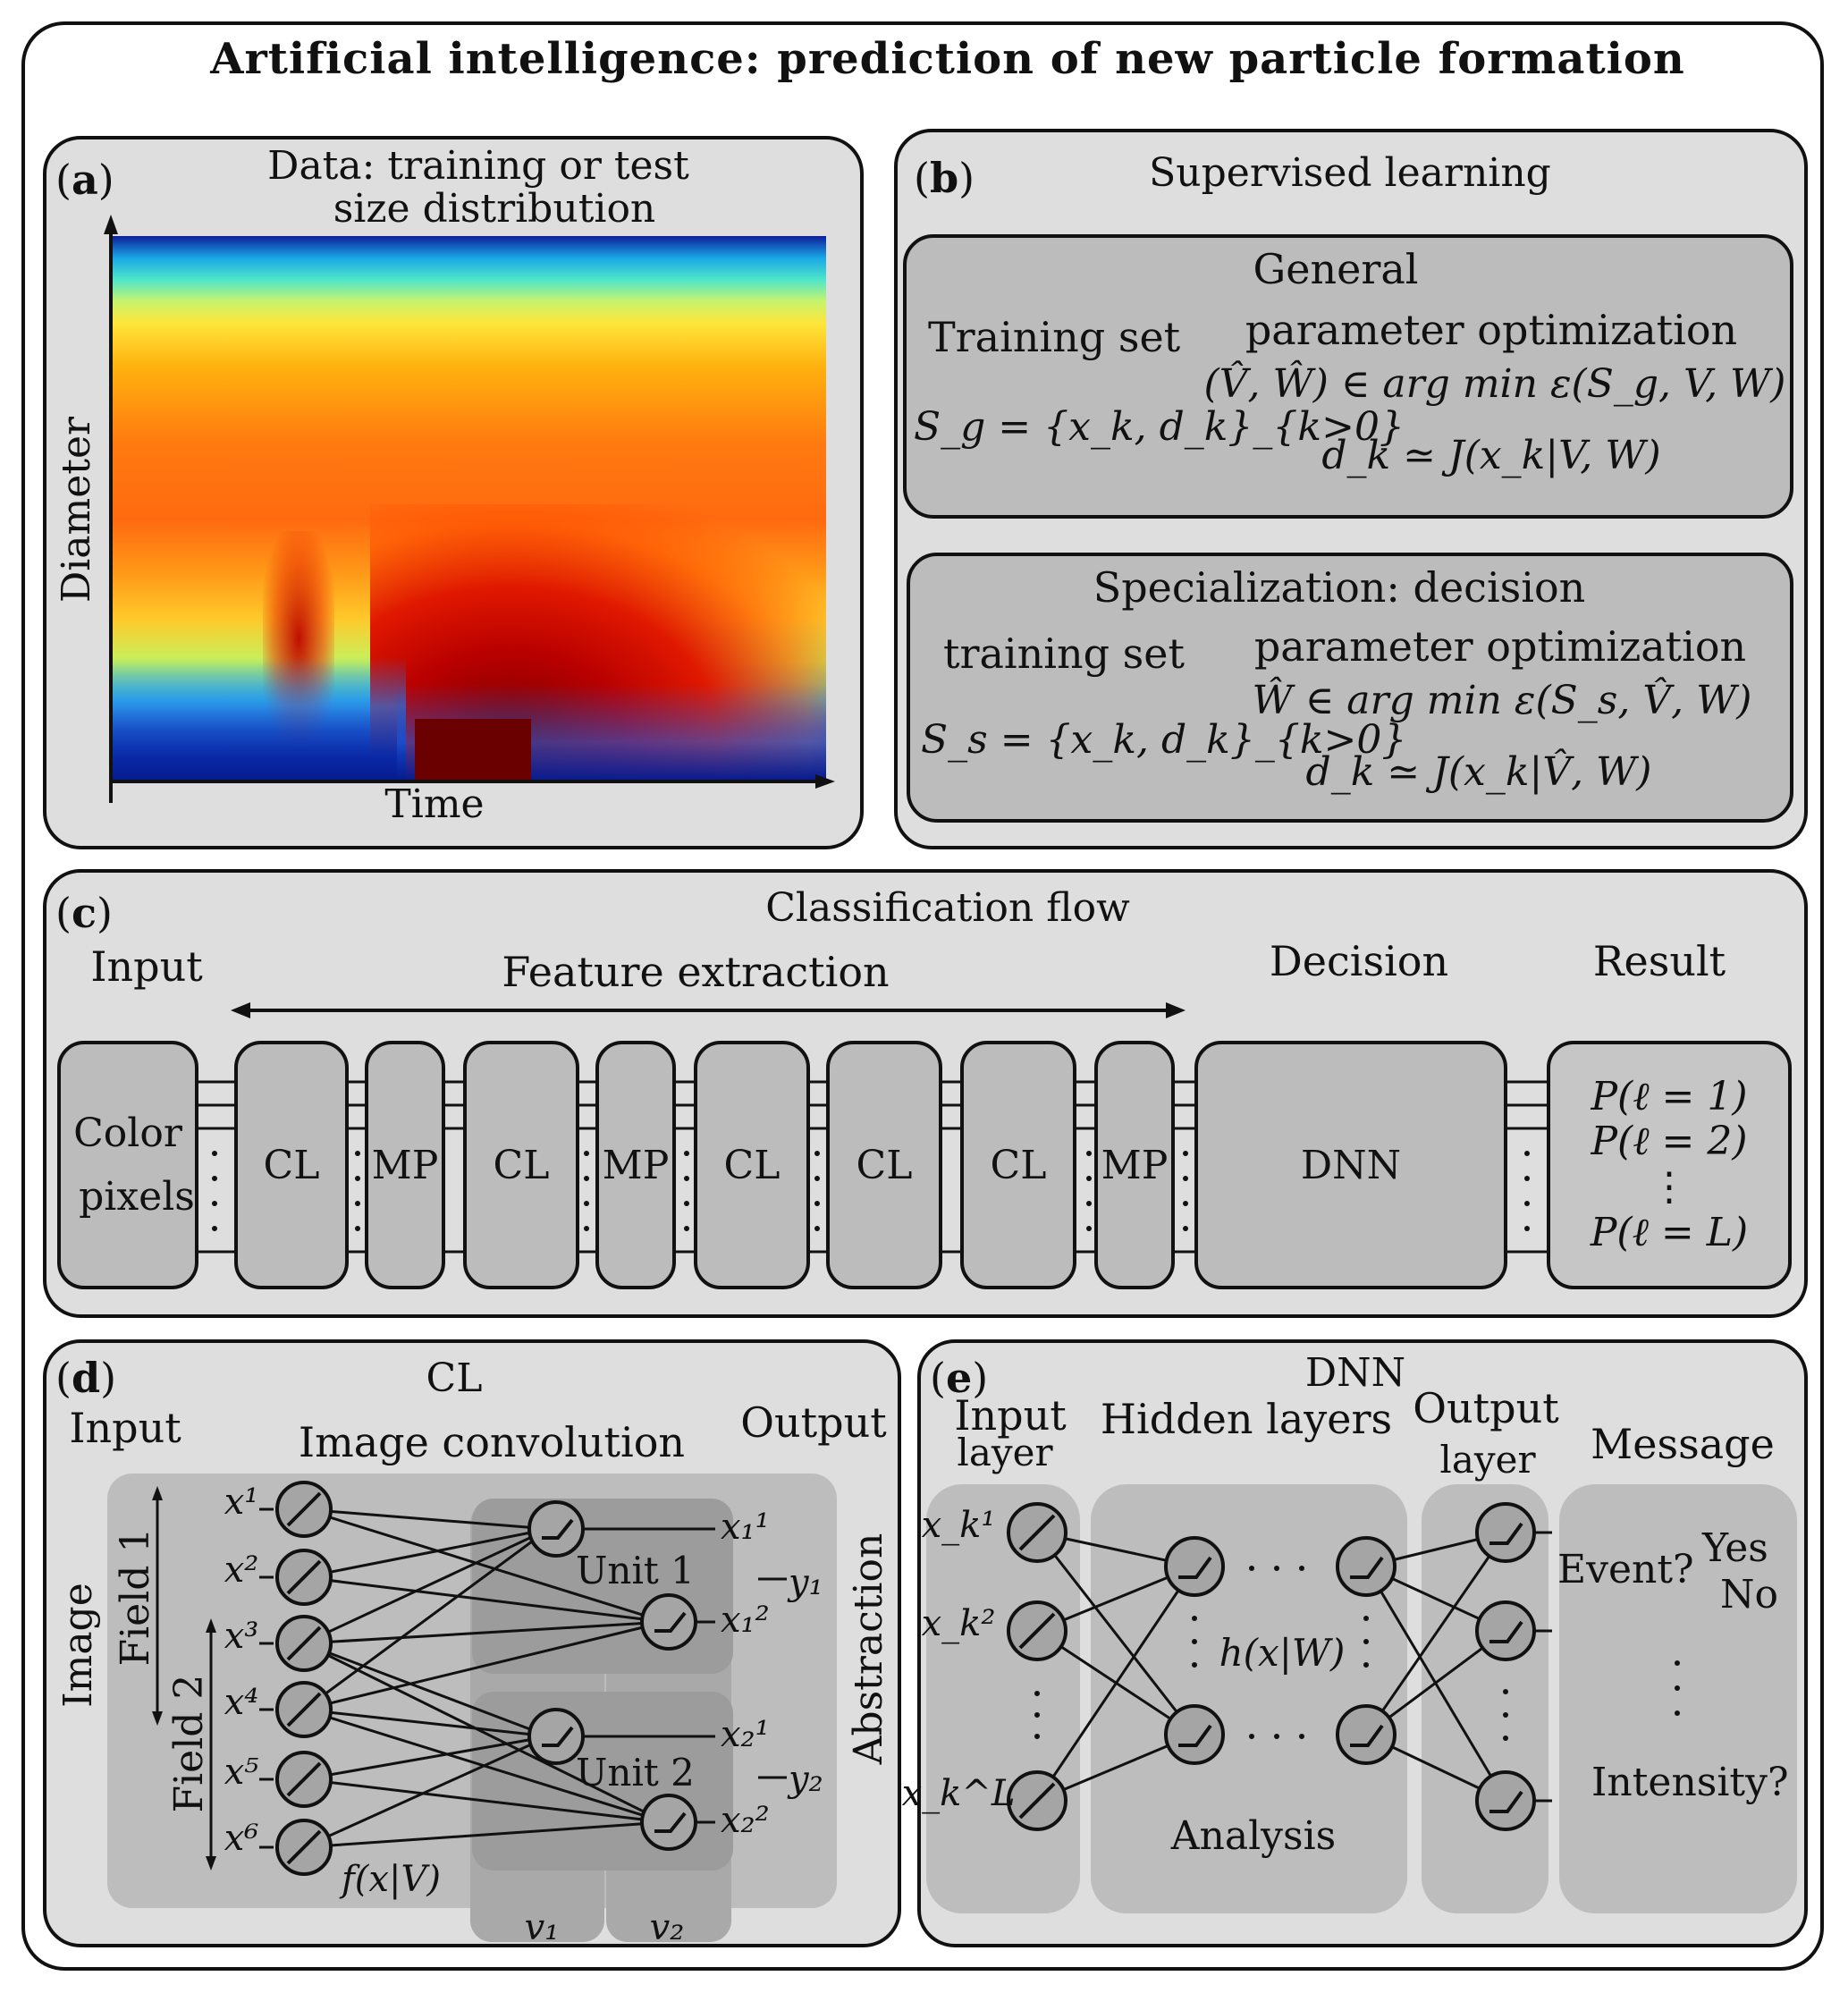 Image resolution: width=1848 pixels, height=1993 pixels. What do you see at coordinates (947, 908) in the screenshot?
I see `panel-c-heading: Classification flow` at bounding box center [947, 908].